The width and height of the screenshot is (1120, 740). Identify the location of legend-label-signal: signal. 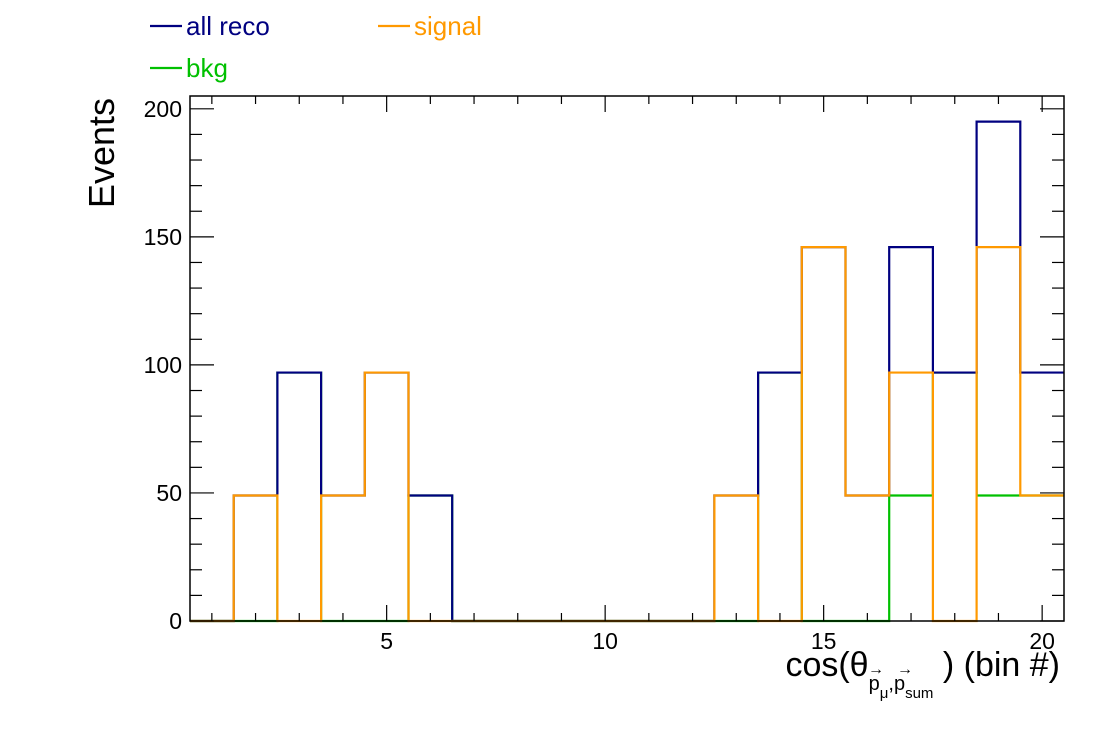
(448, 26).